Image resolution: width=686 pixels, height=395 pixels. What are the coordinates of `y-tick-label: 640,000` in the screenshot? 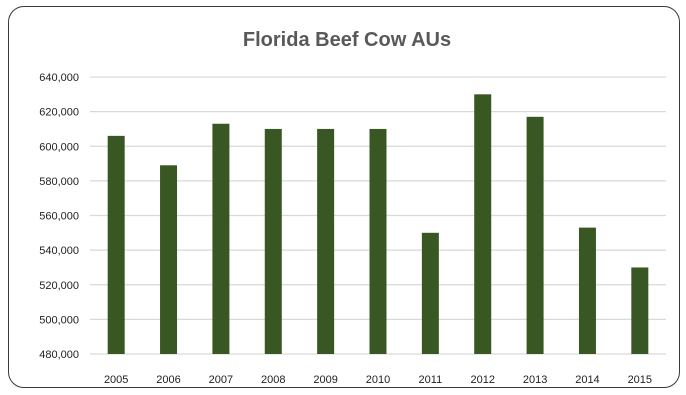 It's located at (59, 78).